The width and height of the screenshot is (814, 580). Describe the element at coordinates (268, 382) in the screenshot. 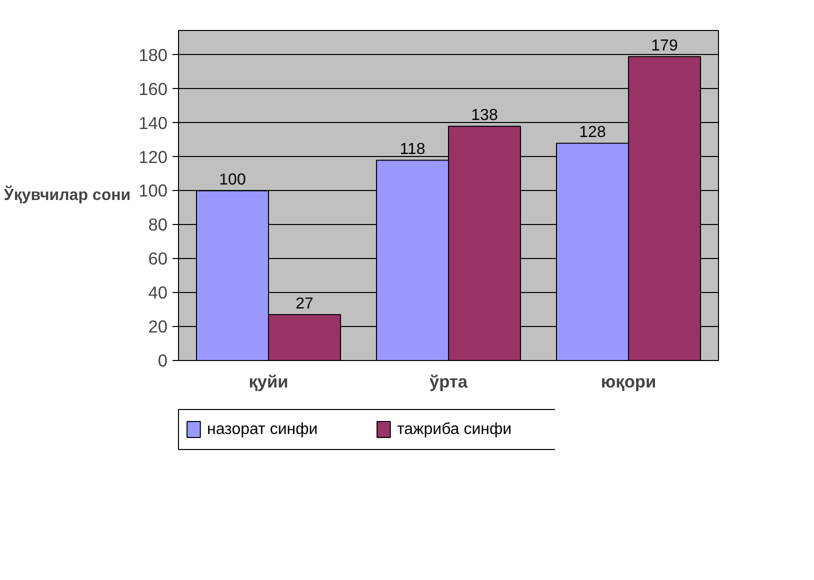

I see `x-tick-label: қуйи` at that location.